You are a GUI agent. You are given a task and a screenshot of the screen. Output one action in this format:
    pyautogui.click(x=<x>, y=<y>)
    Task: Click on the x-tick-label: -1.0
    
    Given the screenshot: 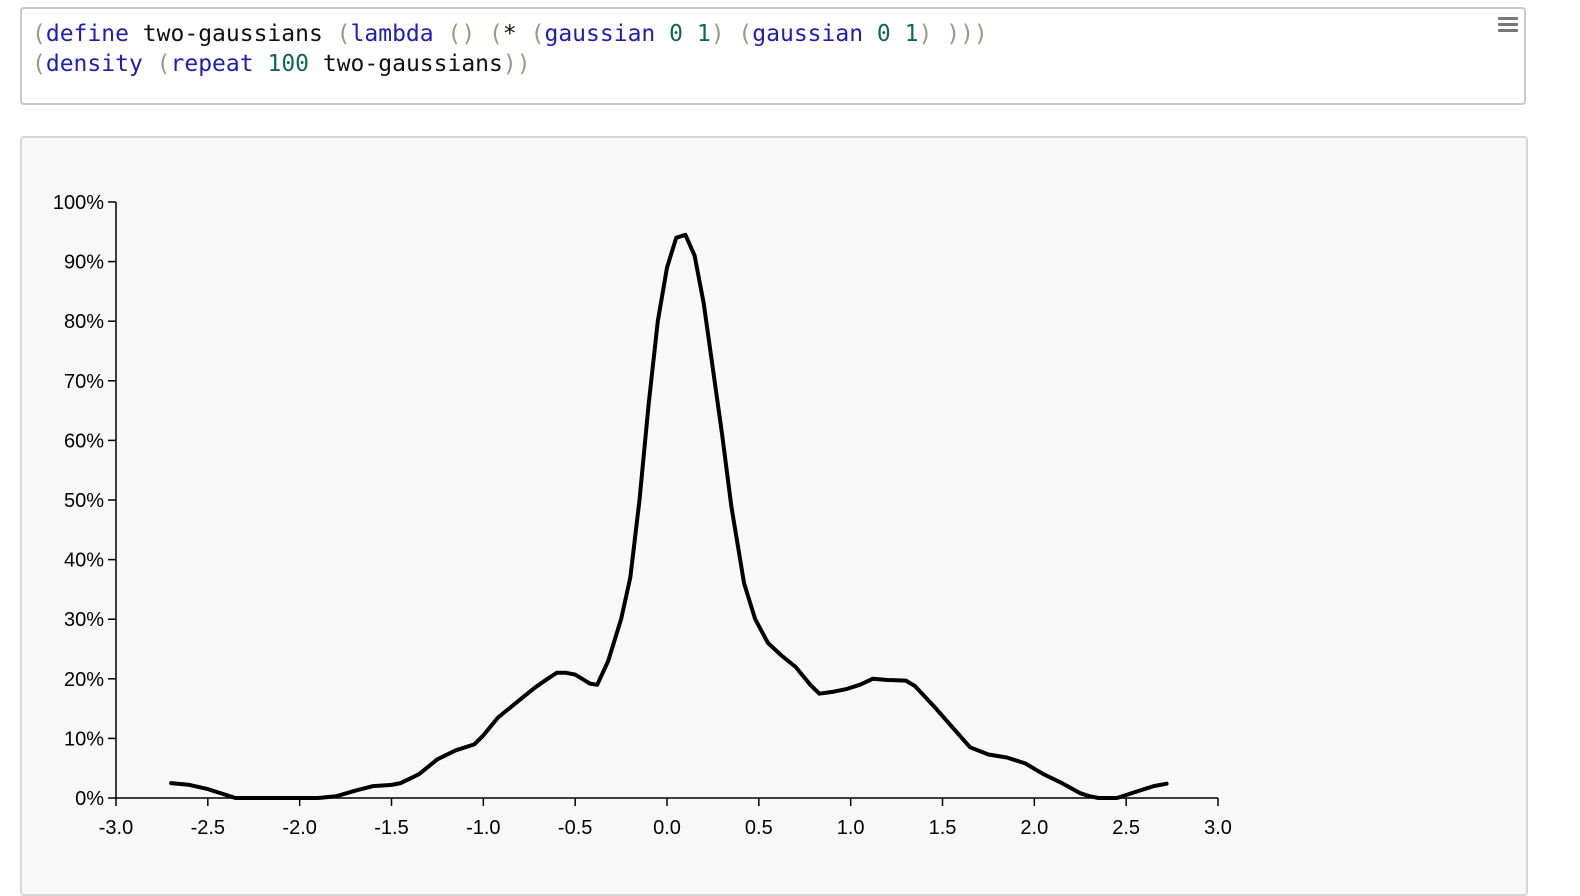 What is the action you would take?
    pyautogui.click(x=483, y=828)
    